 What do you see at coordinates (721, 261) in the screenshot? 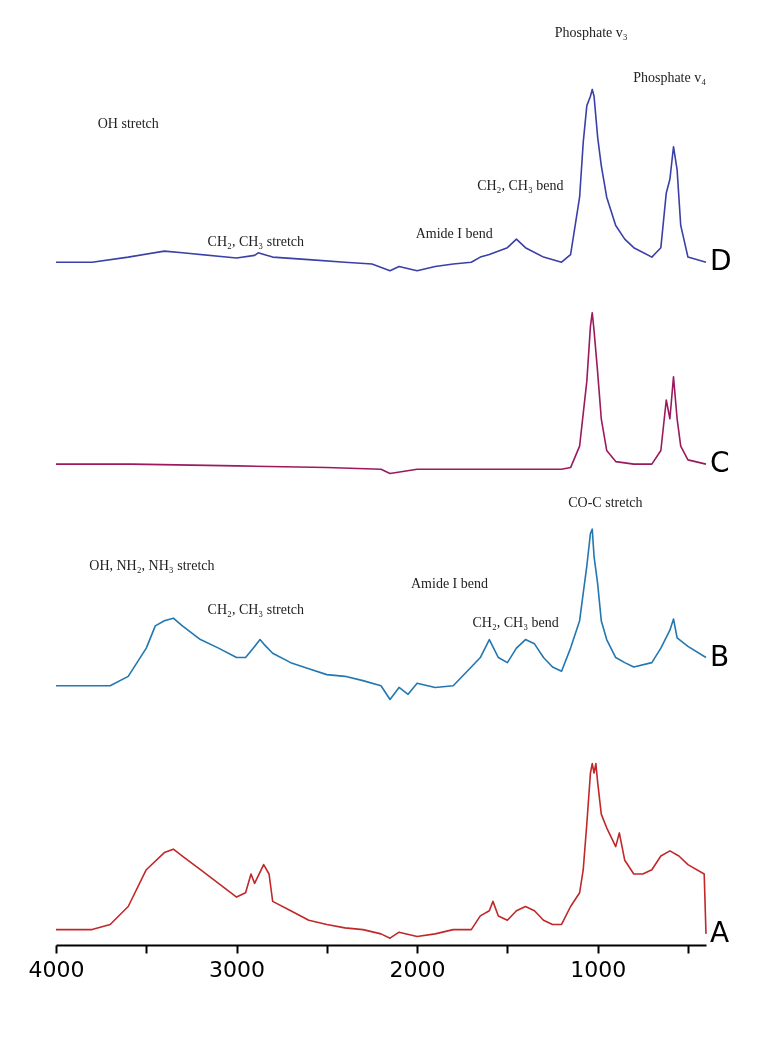
I see `series-label: D` at bounding box center [721, 261].